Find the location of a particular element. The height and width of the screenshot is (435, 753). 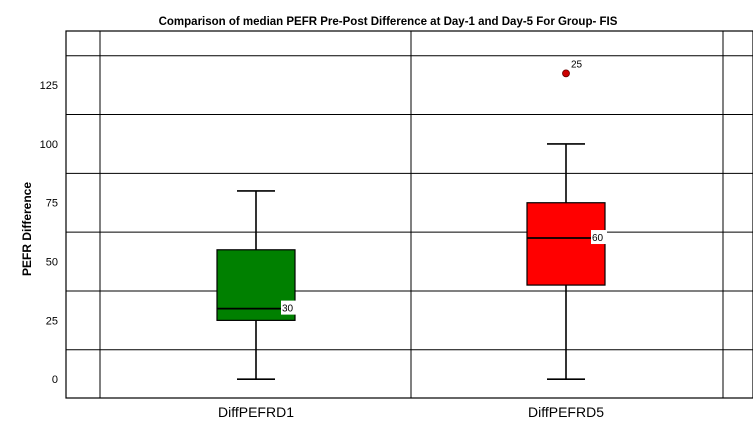

box-DiffPEFRD1: 30 is located at coordinates (256, 285).